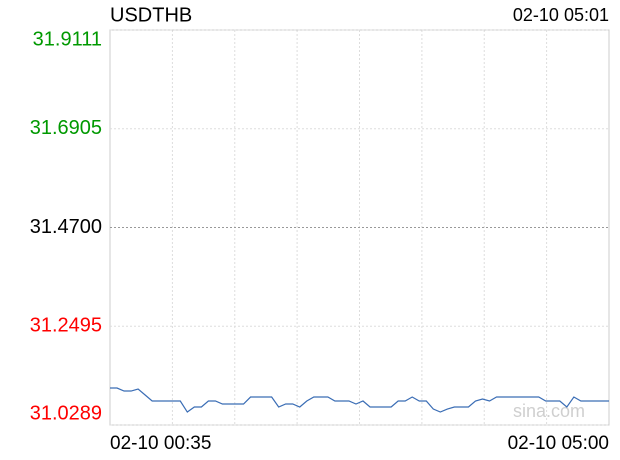 The height and width of the screenshot is (460, 620). What do you see at coordinates (160, 443) in the screenshot?
I see `x-tick-label: 02-10 00:35` at bounding box center [160, 443].